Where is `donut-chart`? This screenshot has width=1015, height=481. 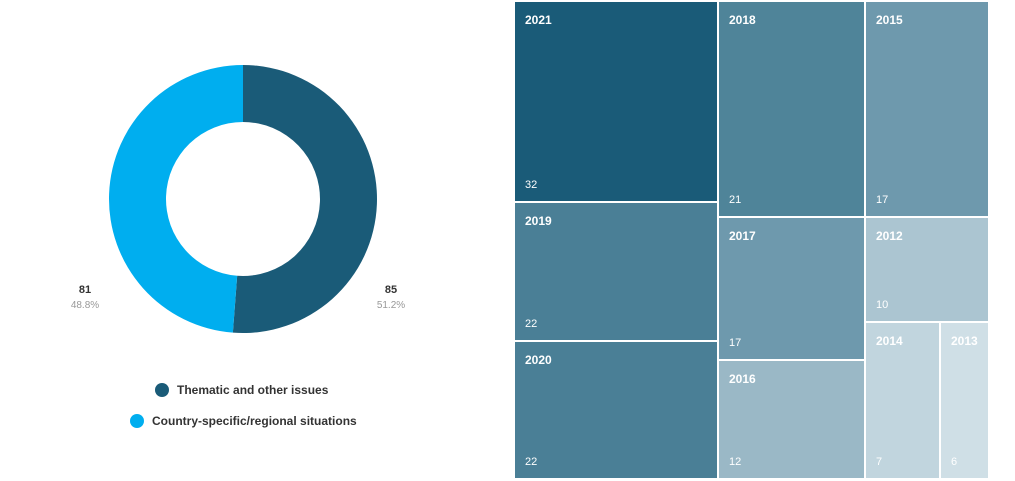 donut-chart is located at coordinates (243, 199).